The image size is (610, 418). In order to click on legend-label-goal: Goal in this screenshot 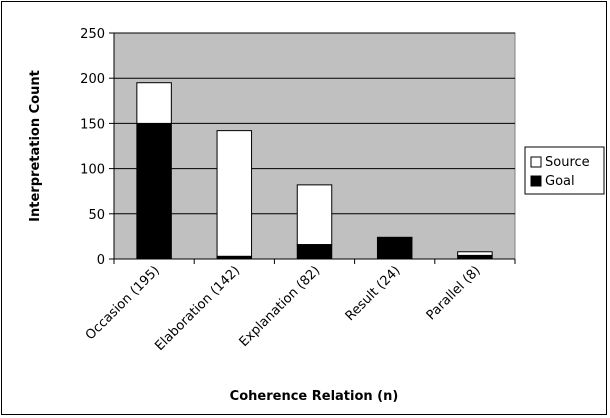, I will do `click(560, 181)`.